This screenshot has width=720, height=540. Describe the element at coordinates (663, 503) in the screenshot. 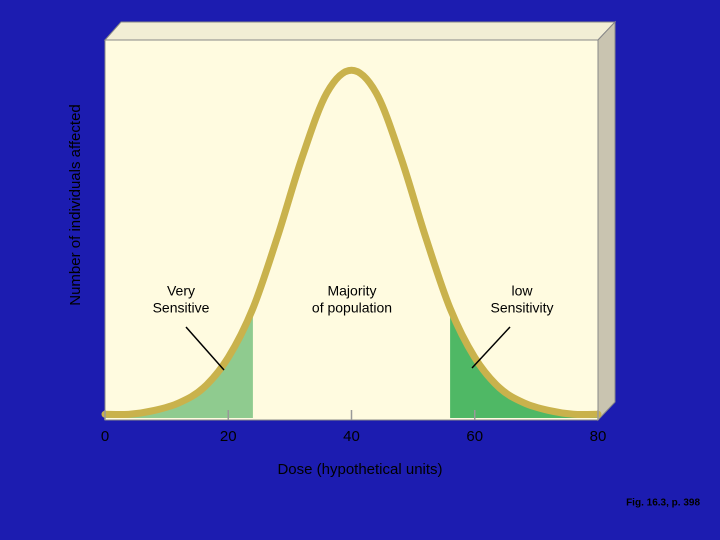

I see `footer: Fig. 16.3, p. 398` at that location.